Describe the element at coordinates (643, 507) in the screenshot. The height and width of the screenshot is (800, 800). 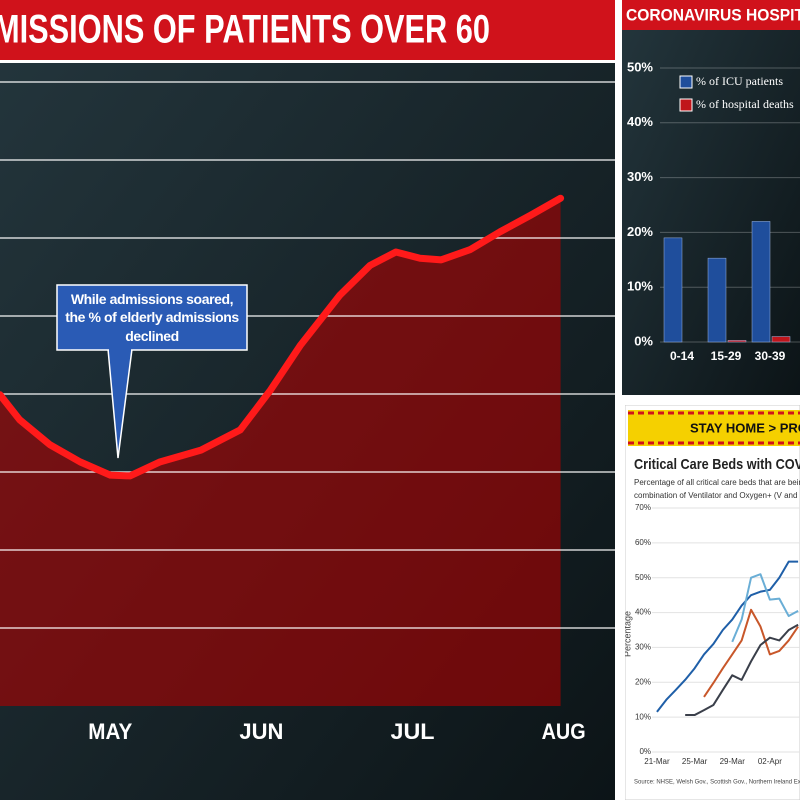
I see `y-tick-label: 70%` at that location.